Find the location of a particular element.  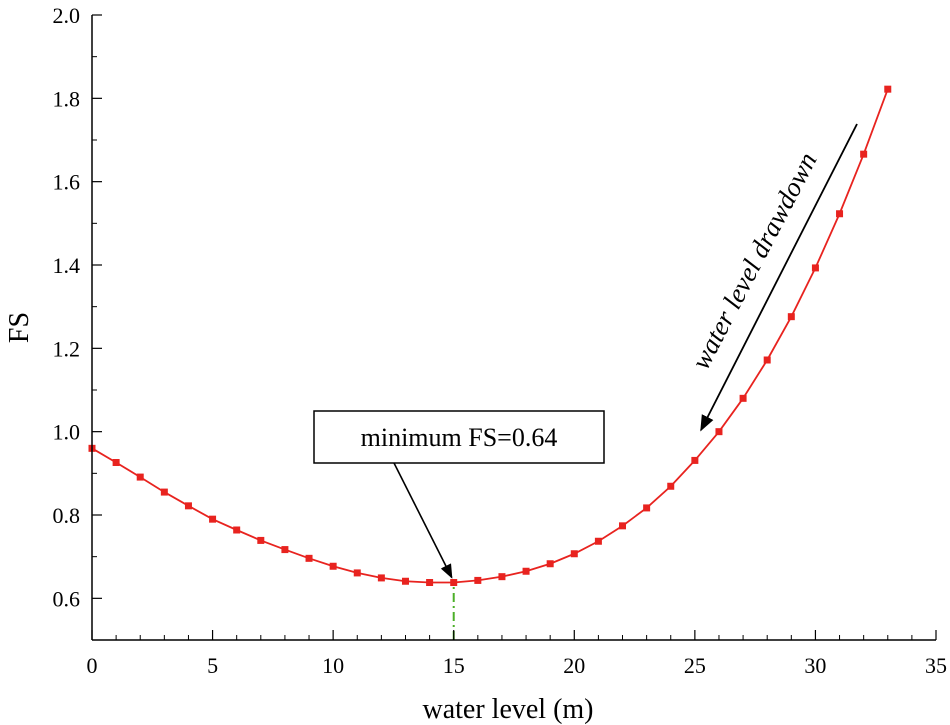

x-tick-label: 35 is located at coordinates (936, 665).